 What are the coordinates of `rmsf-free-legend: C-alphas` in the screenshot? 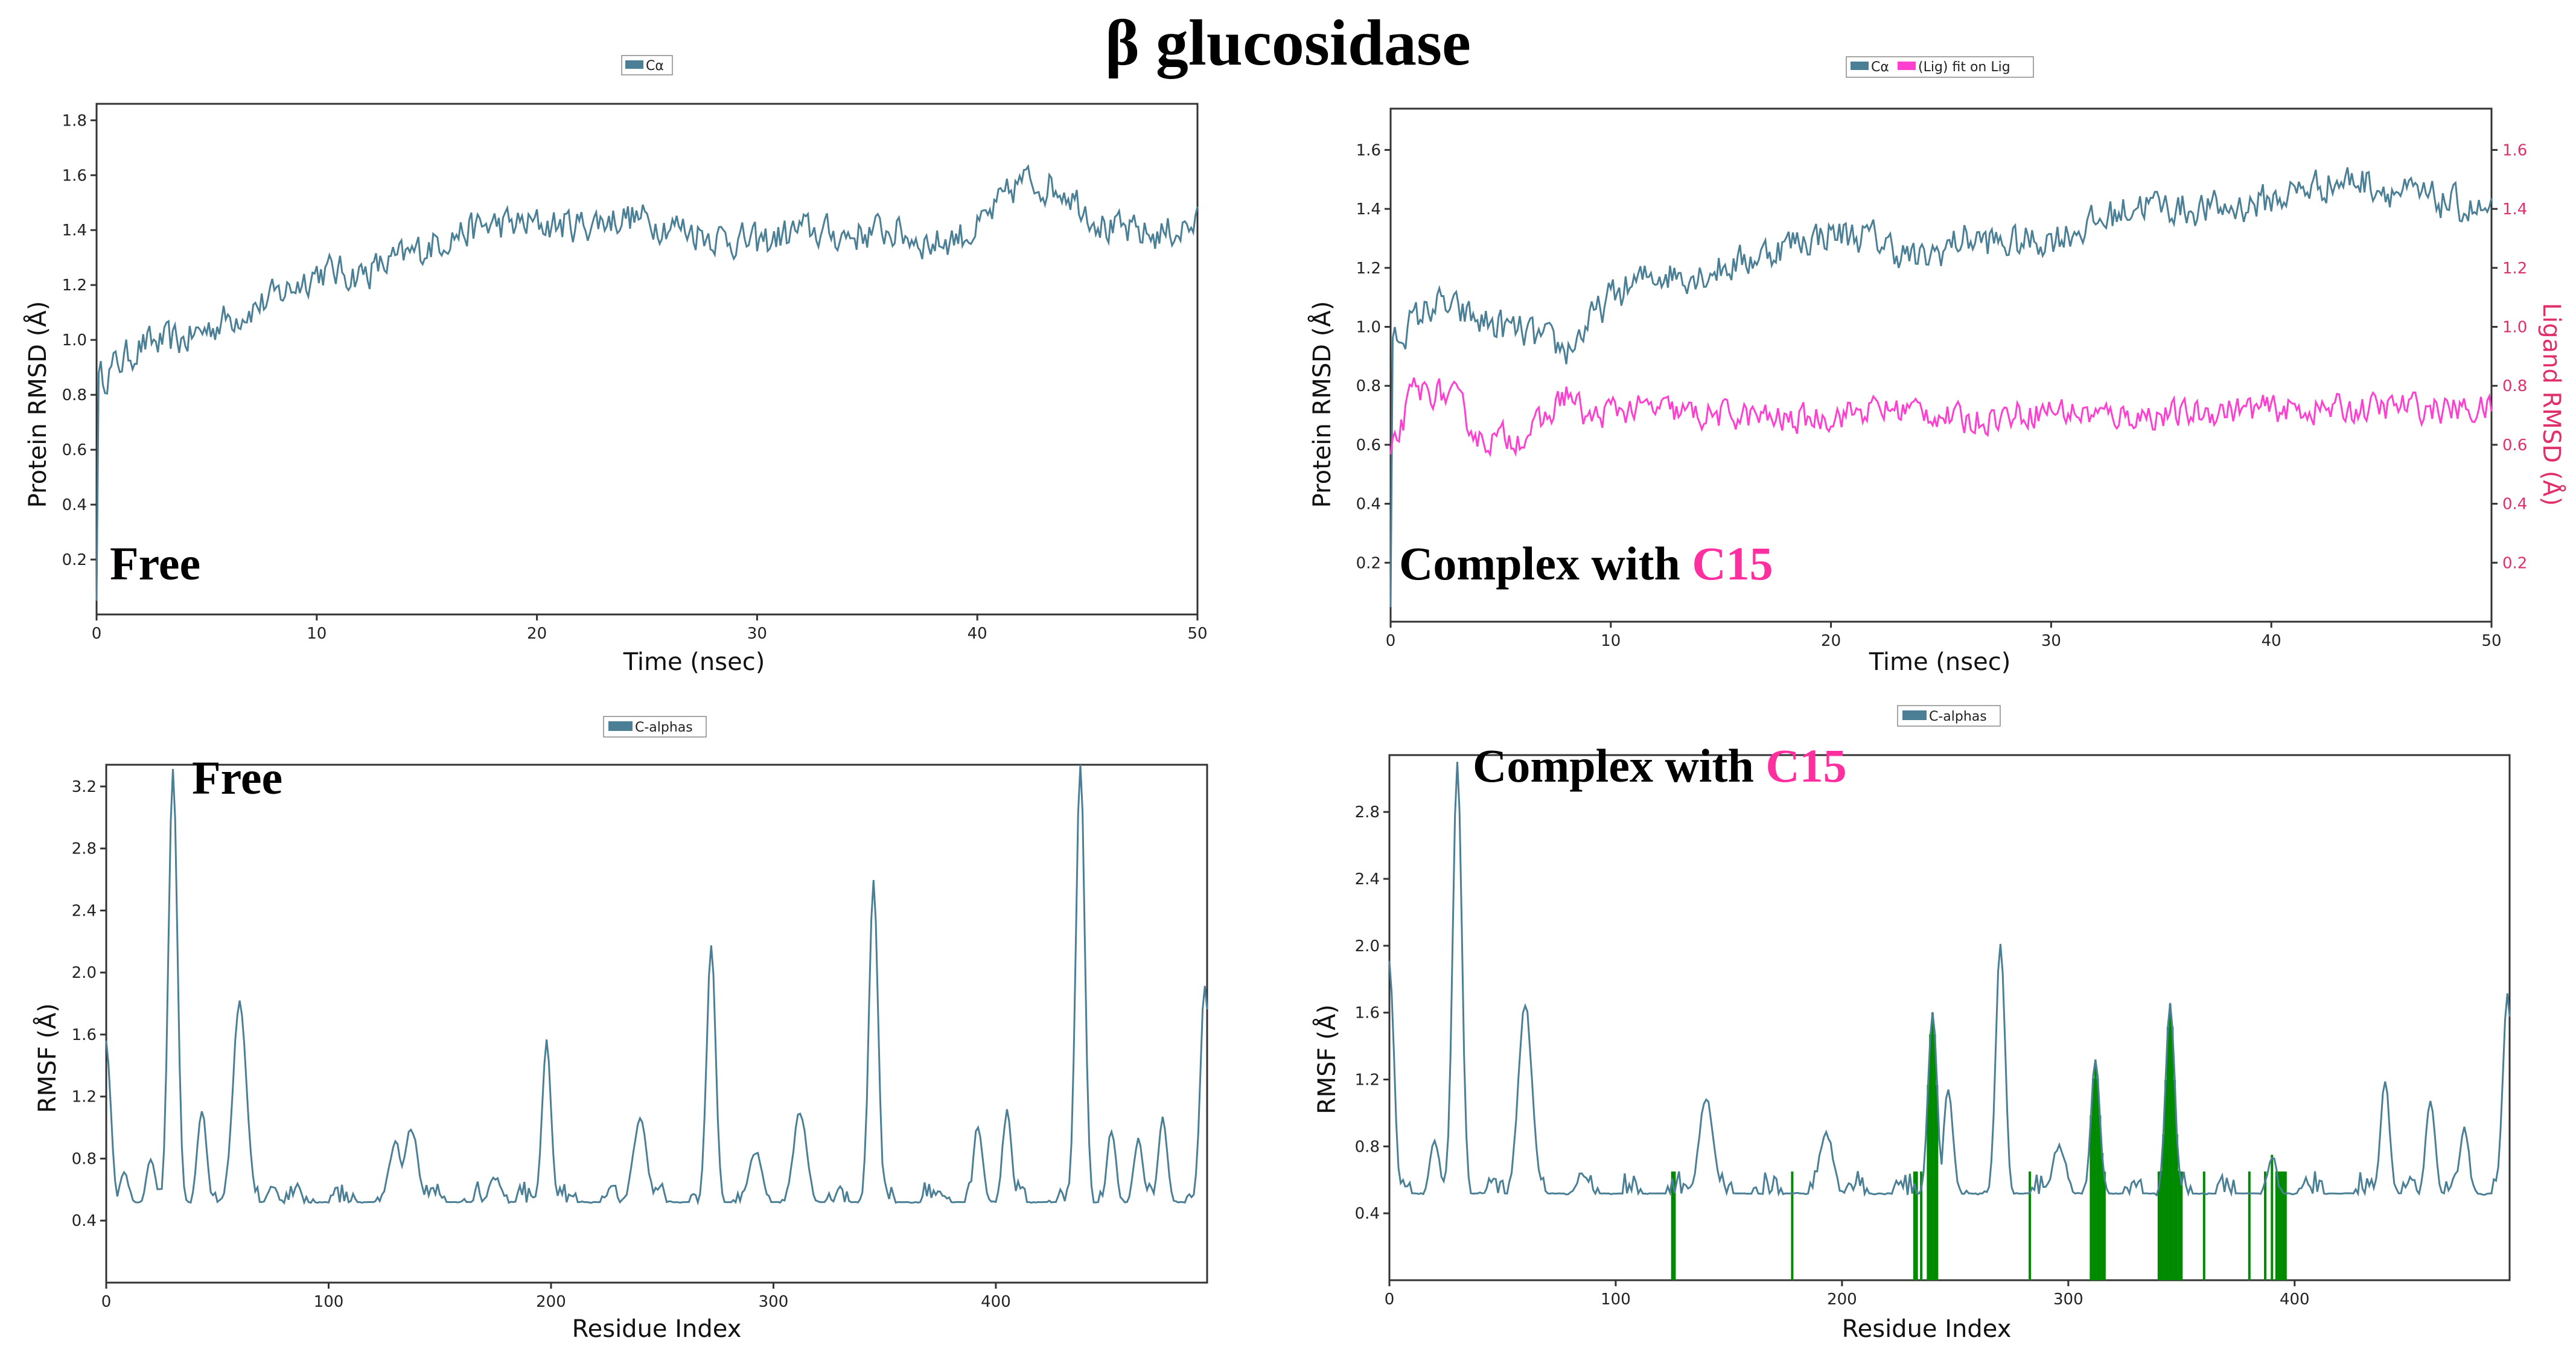 It's located at (655, 727).